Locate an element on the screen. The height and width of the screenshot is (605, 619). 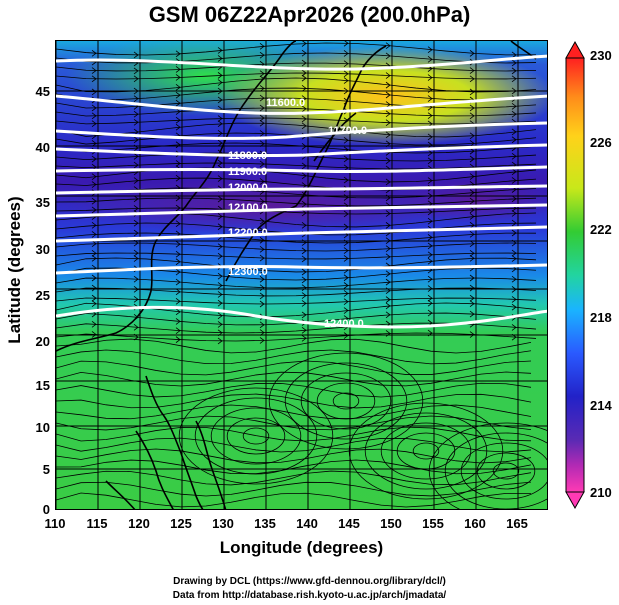
temperature-anomaly-warm is located at coordinates (381, 96).